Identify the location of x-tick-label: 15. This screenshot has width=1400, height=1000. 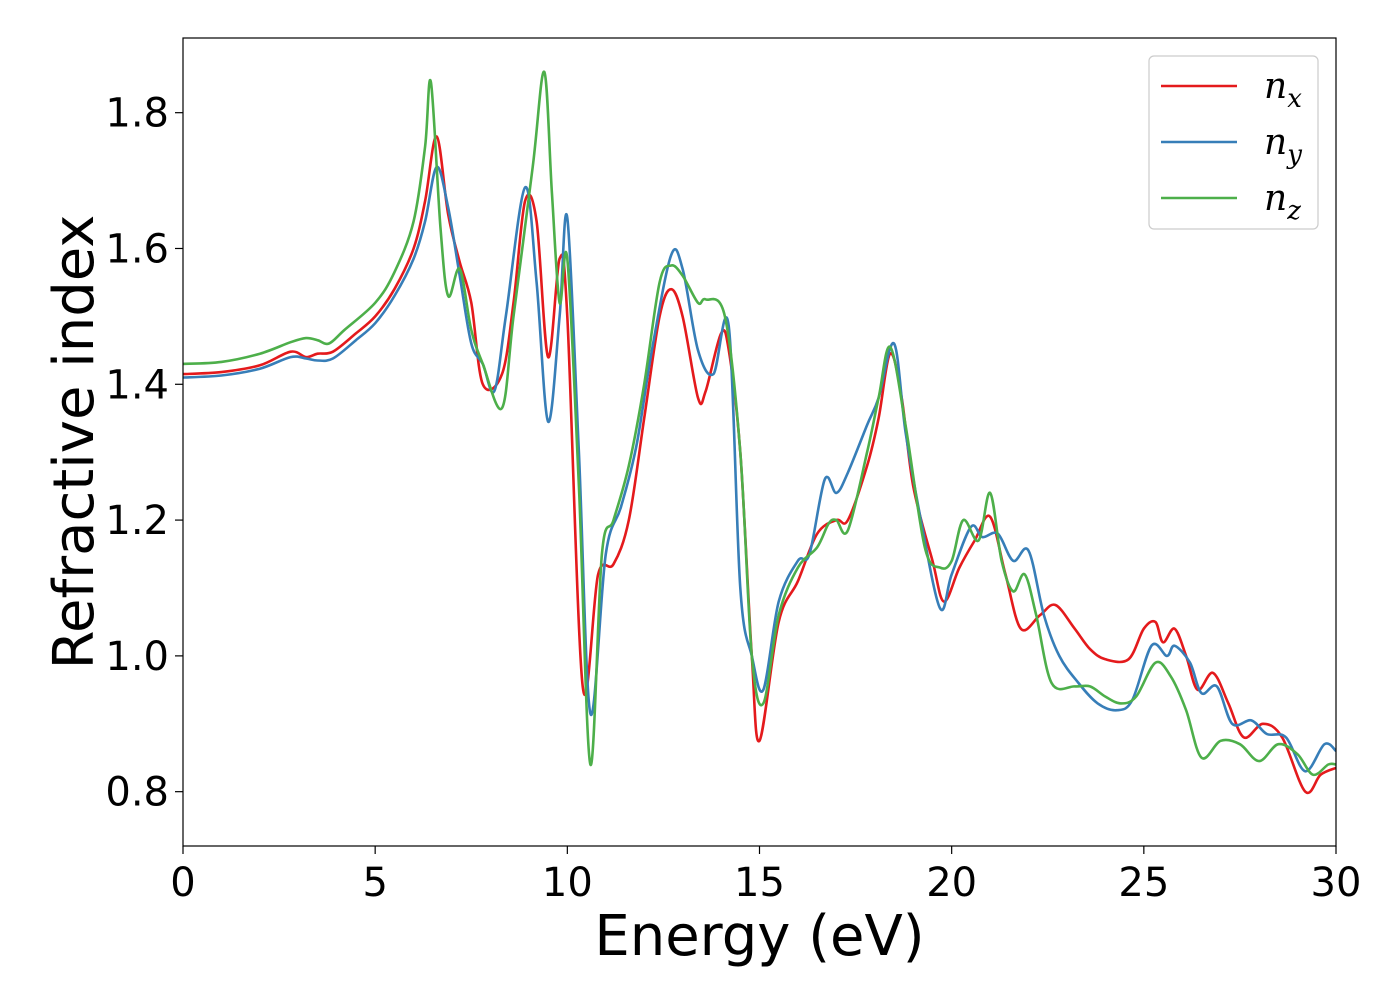
(759, 883).